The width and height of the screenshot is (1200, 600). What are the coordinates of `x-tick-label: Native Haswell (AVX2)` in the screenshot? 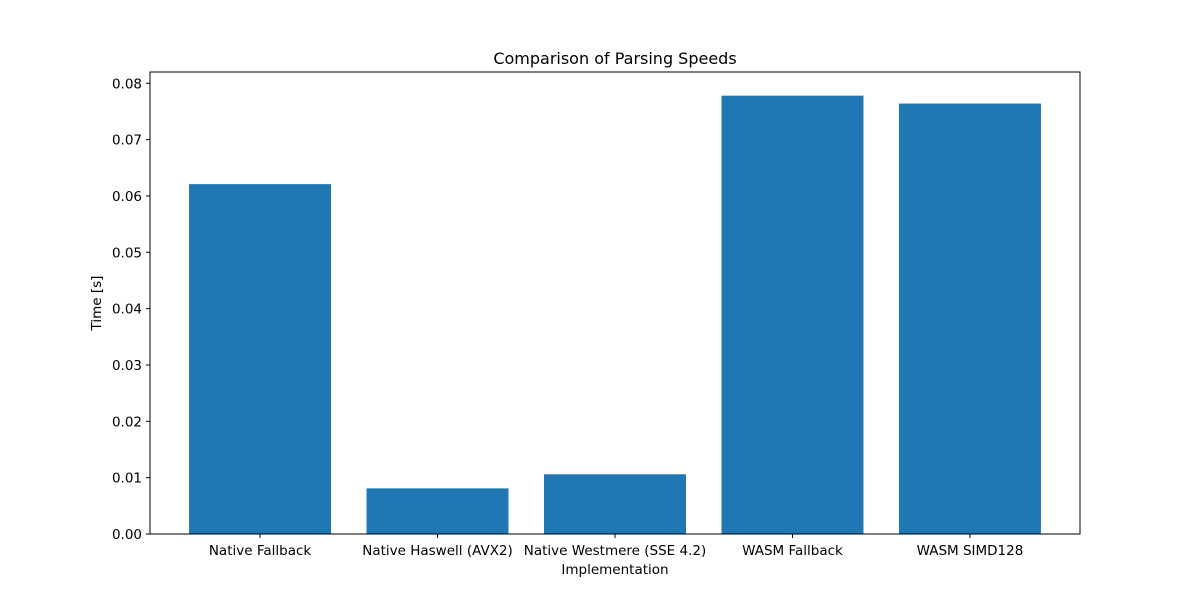 It's located at (437, 551).